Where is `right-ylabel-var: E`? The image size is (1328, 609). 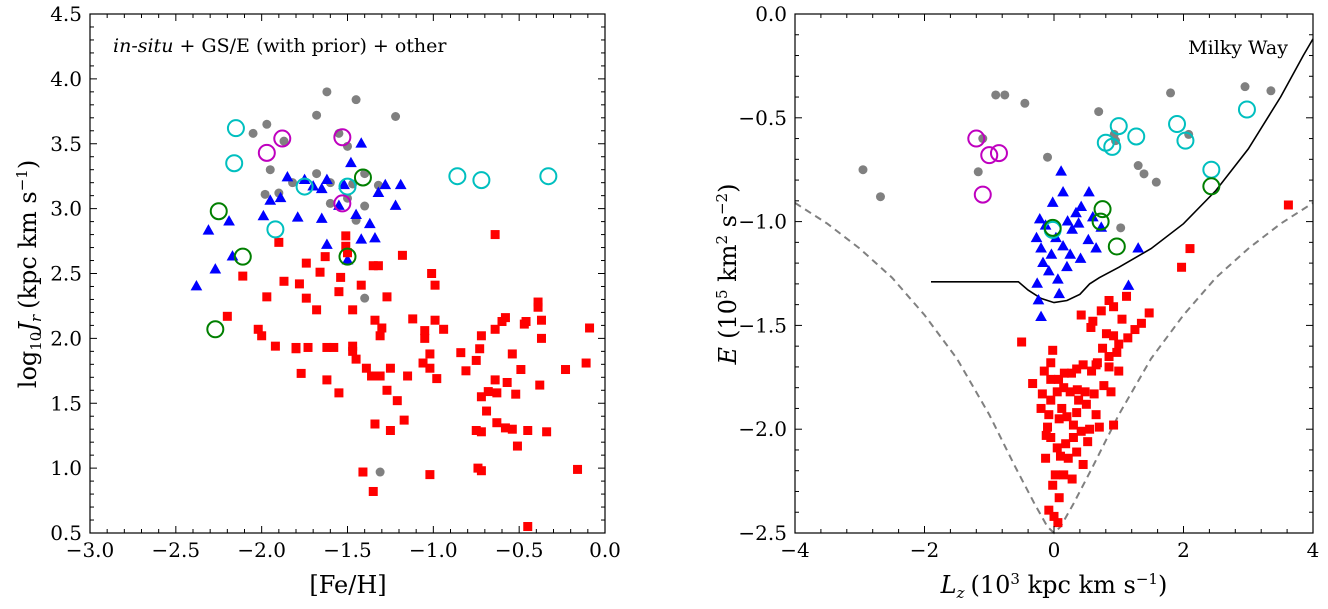 right-ylabel-var: E is located at coordinates (728, 355).